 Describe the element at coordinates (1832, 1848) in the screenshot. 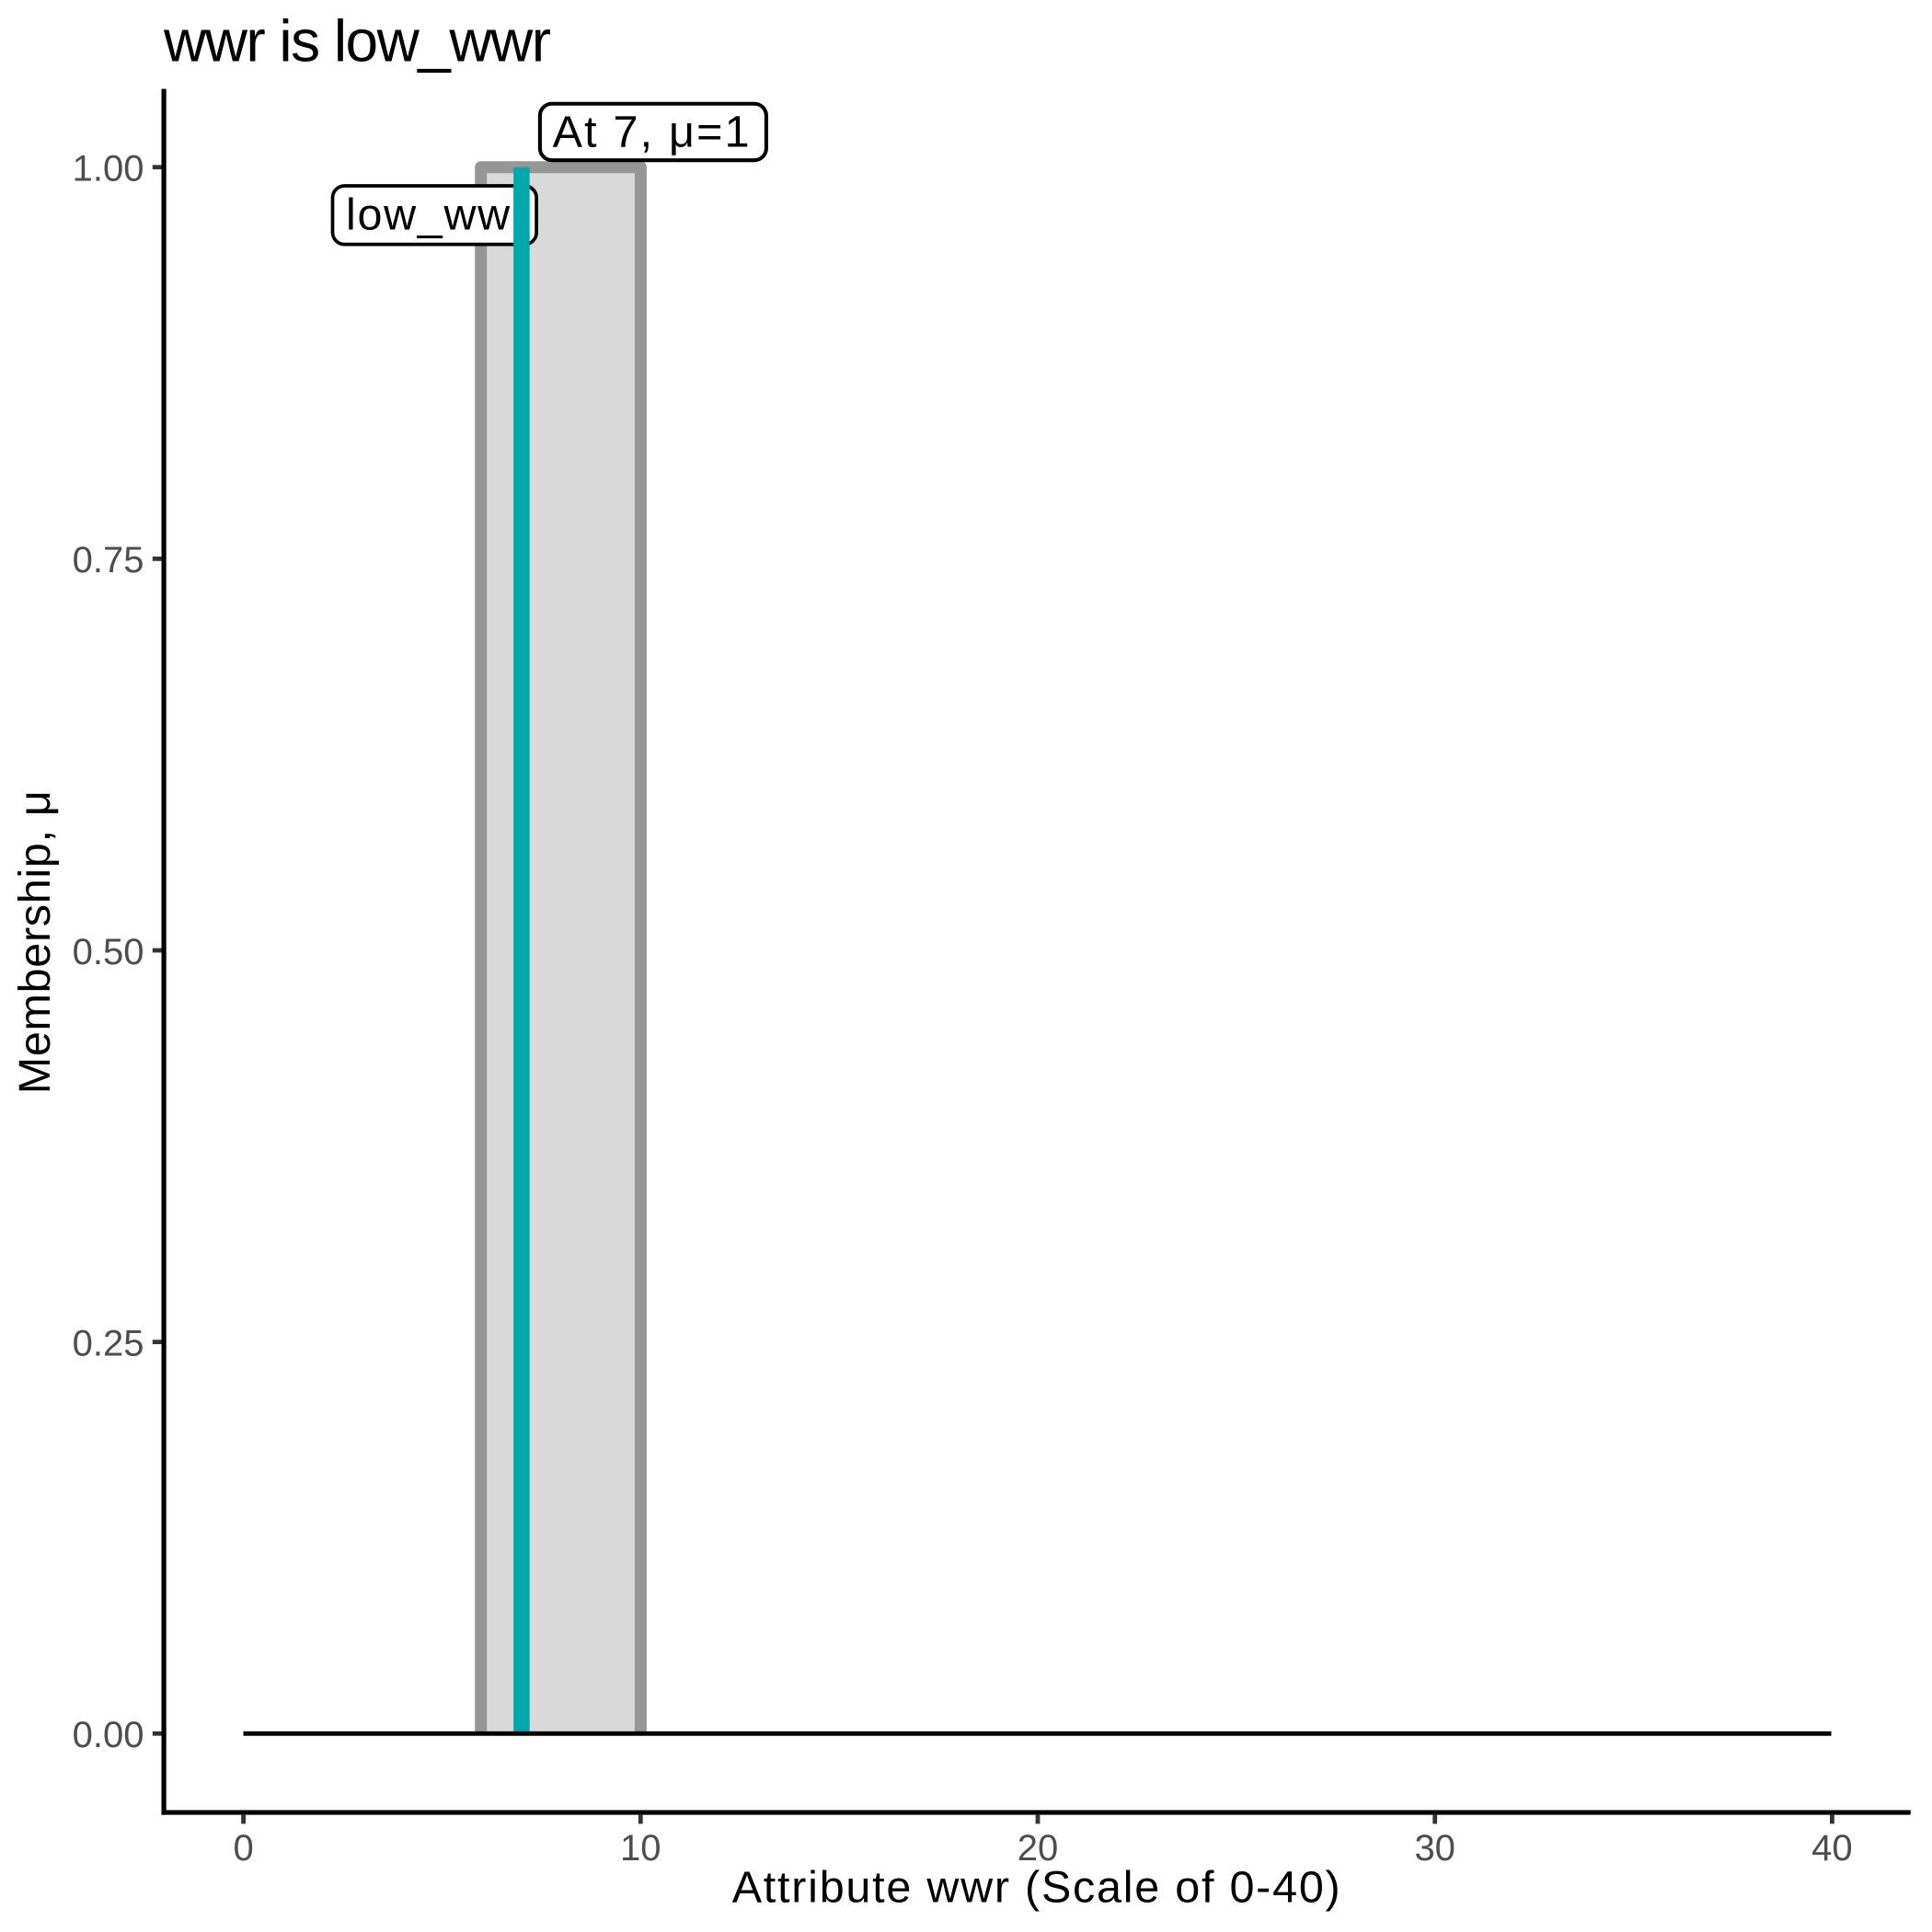

I see `svg-text: 40` at that location.